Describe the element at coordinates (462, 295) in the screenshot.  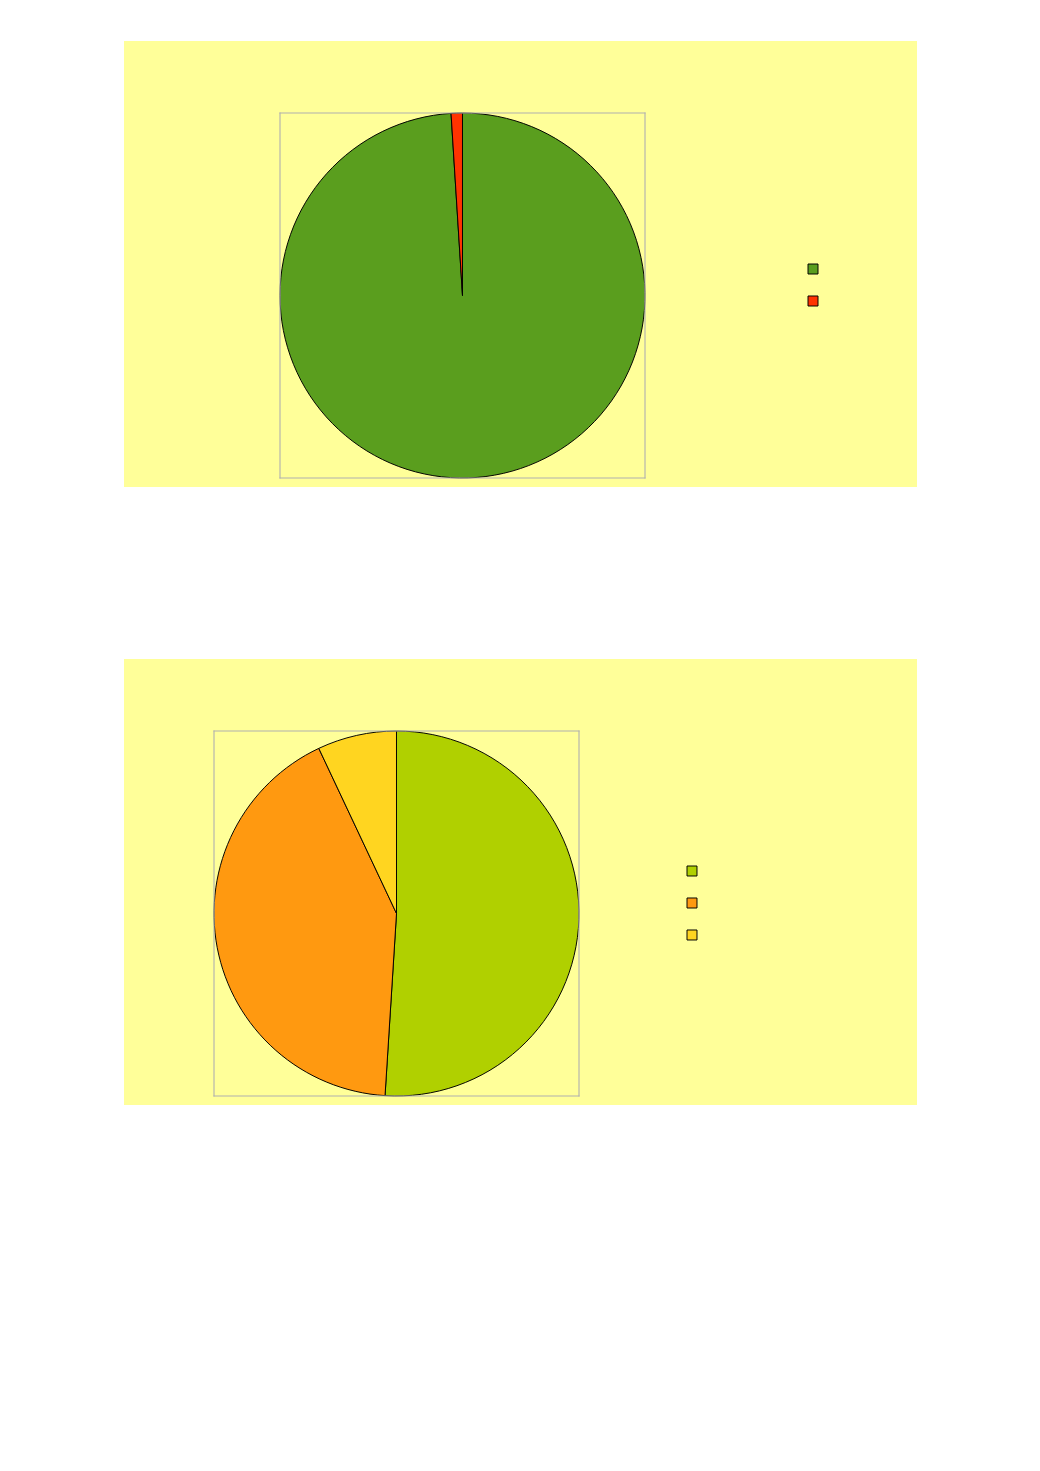
I see `pie-slice` at that location.